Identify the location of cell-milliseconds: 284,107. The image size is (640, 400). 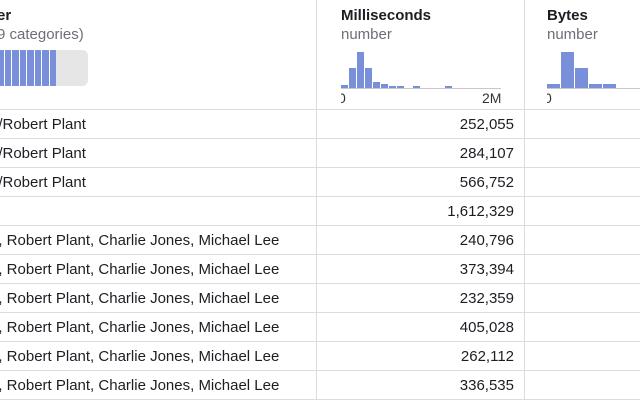
(486, 153).